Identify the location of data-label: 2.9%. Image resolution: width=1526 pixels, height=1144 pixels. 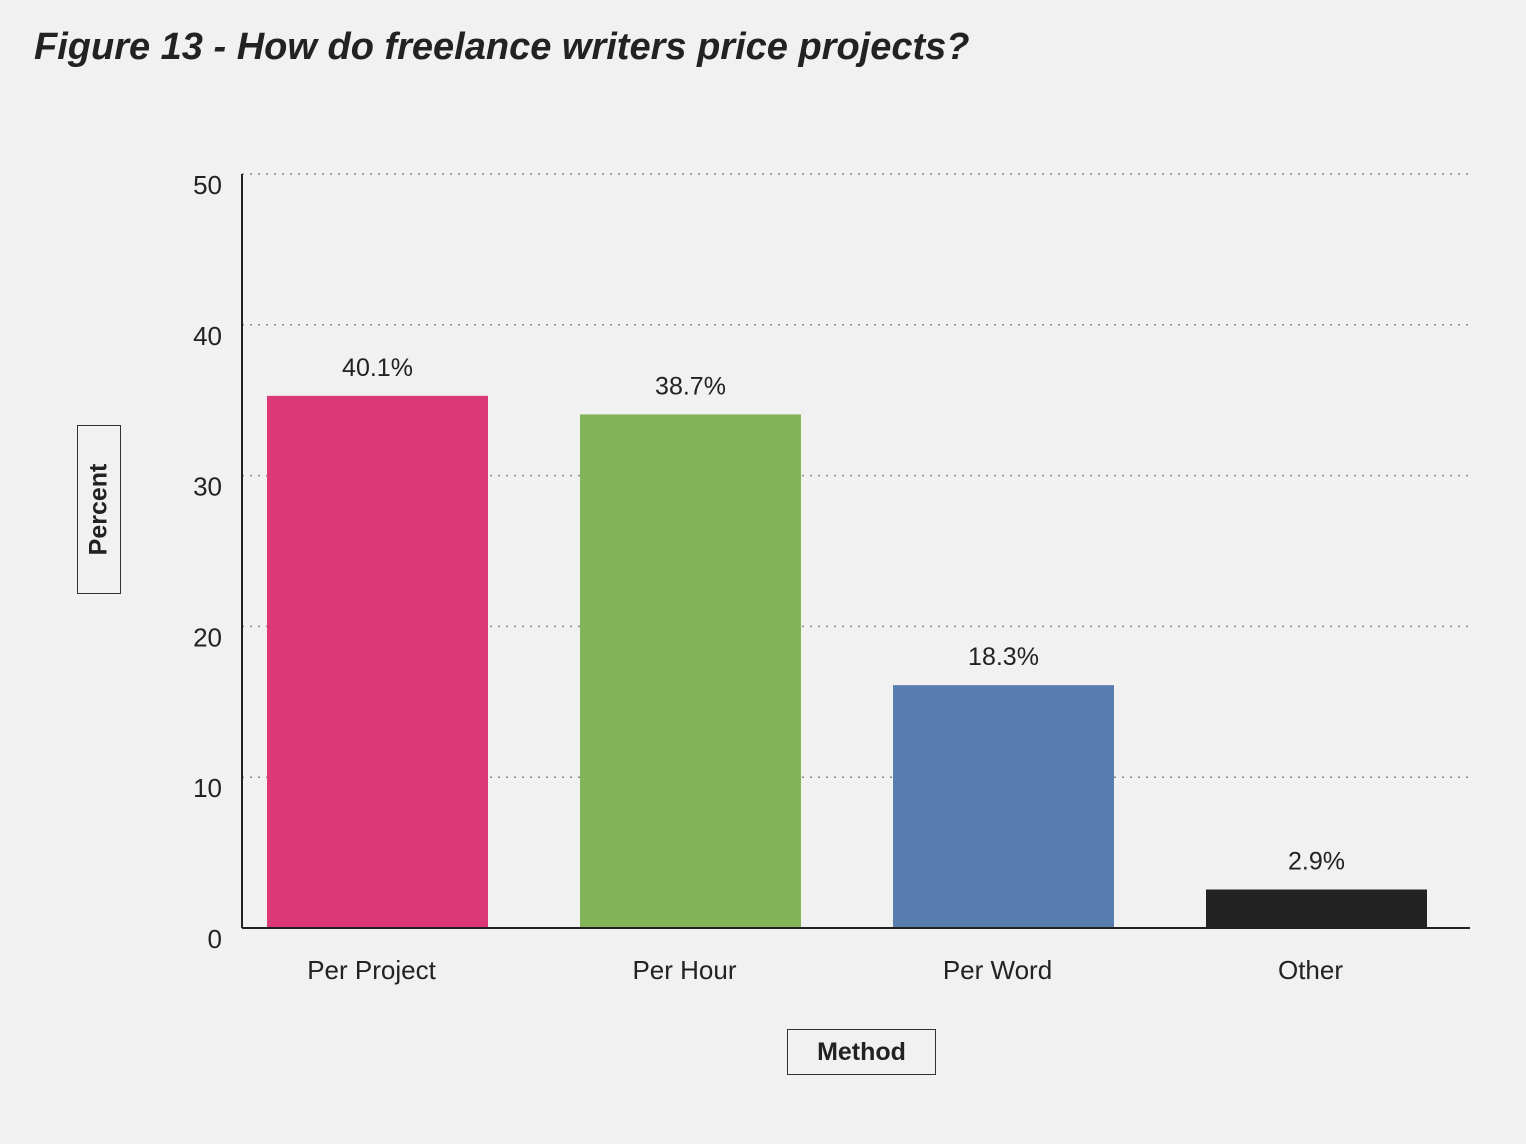
(1316, 862).